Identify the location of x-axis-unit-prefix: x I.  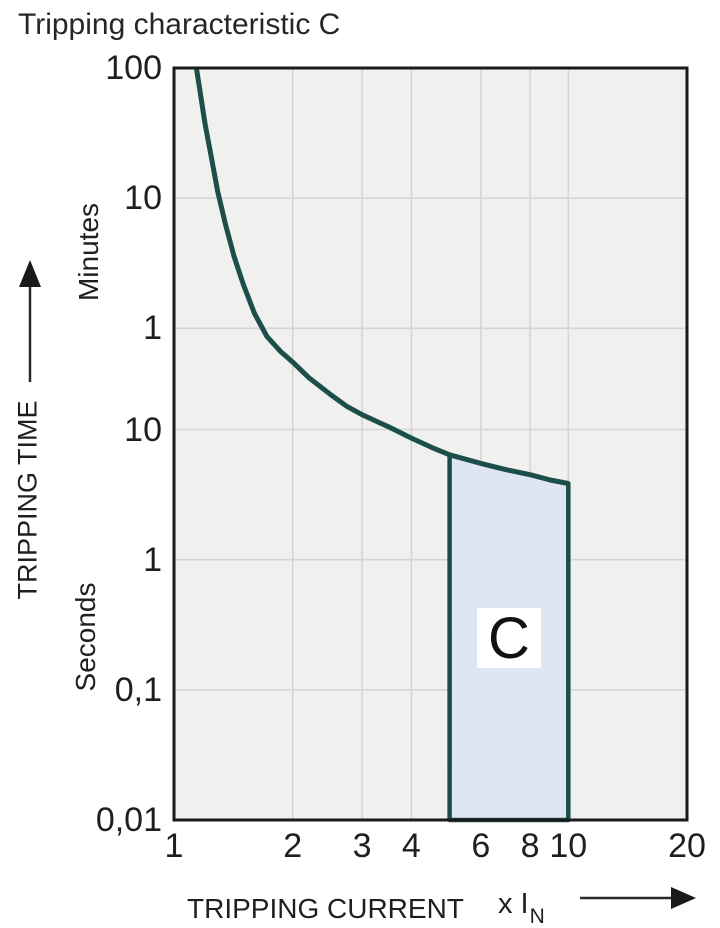
(513, 904).